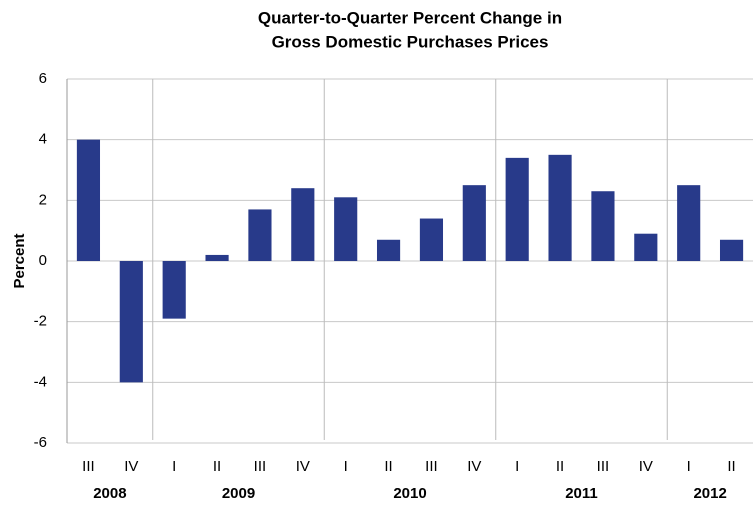  Describe the element at coordinates (43, 199) in the screenshot. I see `y-tick-label: 2` at that location.